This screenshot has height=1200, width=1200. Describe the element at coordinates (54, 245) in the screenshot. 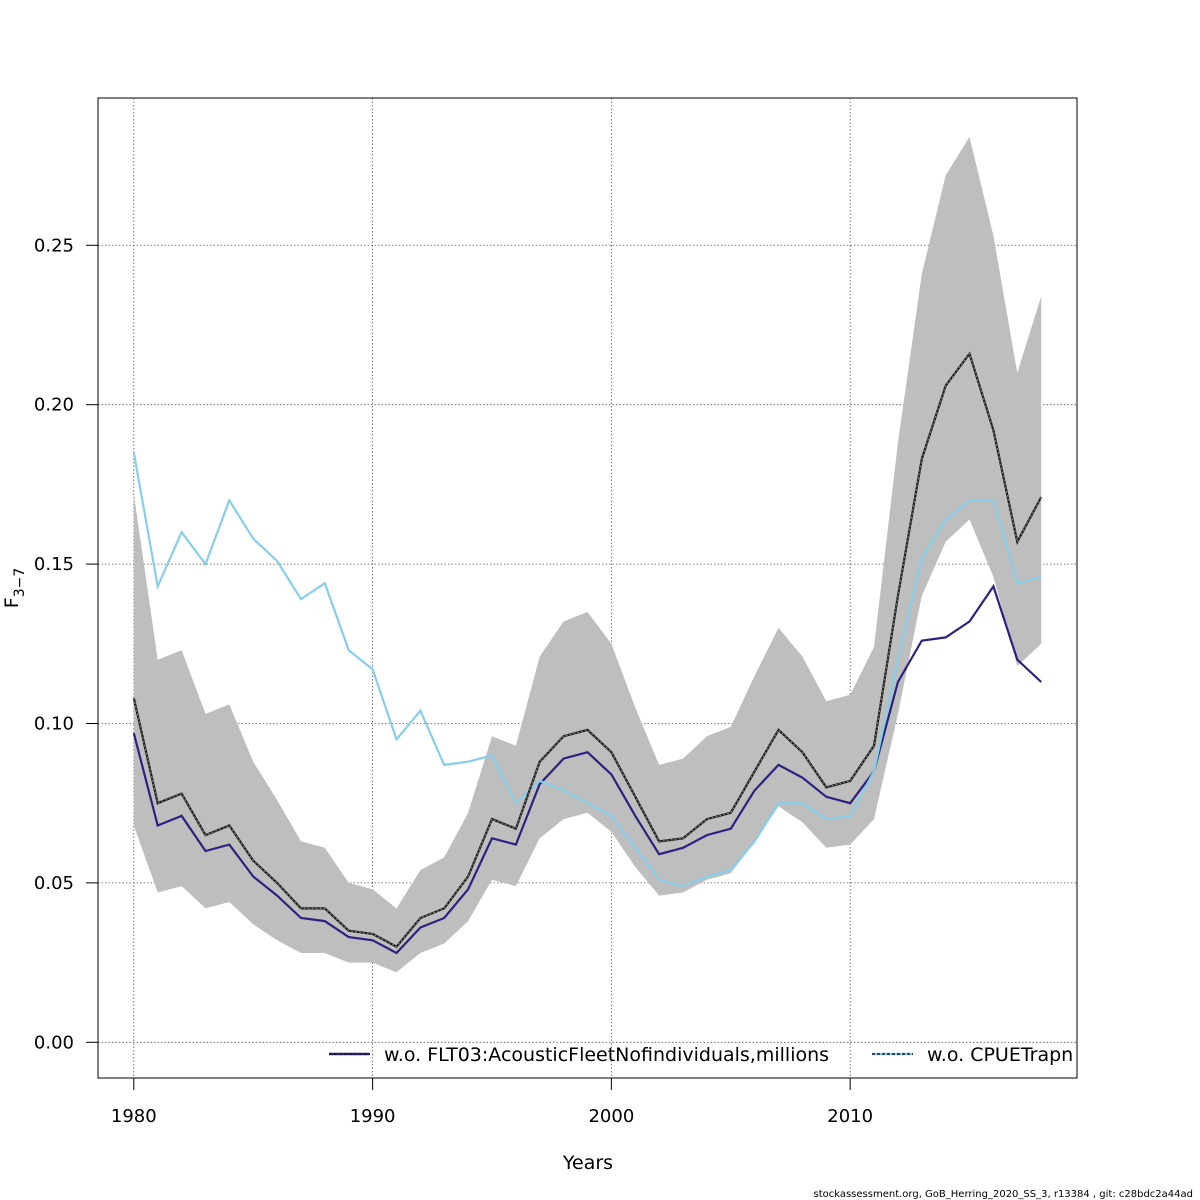

I see `y-tick-label-5: 0.25` at that location.